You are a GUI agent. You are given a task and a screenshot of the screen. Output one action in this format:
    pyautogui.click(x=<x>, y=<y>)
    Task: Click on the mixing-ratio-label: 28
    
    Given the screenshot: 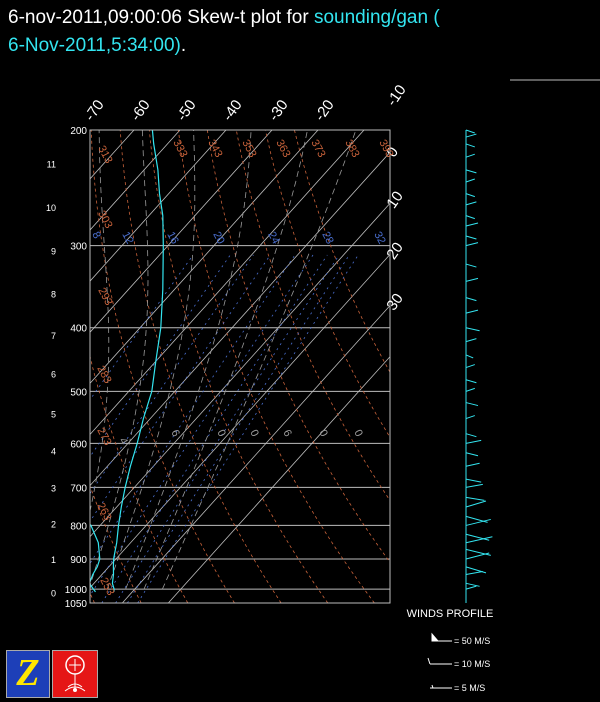 What is the action you would take?
    pyautogui.click(x=327, y=238)
    